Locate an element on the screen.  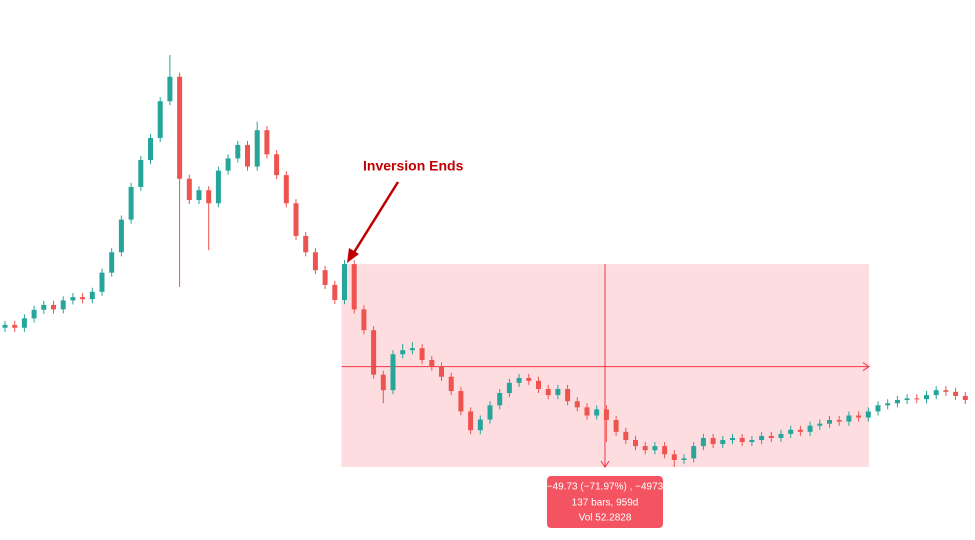
annotation: Inversion Ends is located at coordinates (413, 166).